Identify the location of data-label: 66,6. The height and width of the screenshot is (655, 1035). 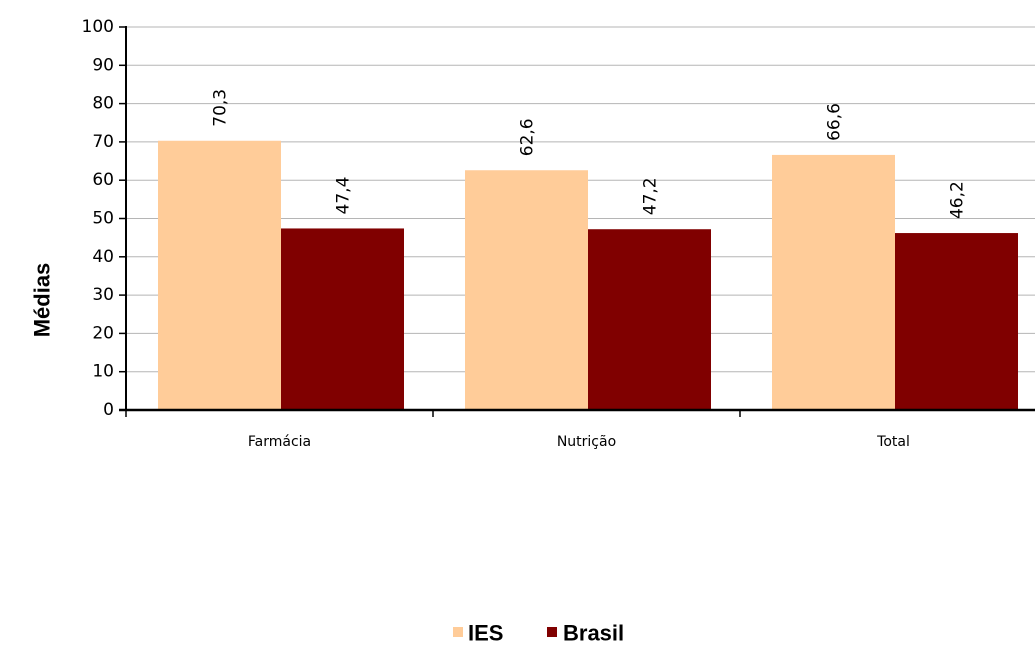
(835, 122).